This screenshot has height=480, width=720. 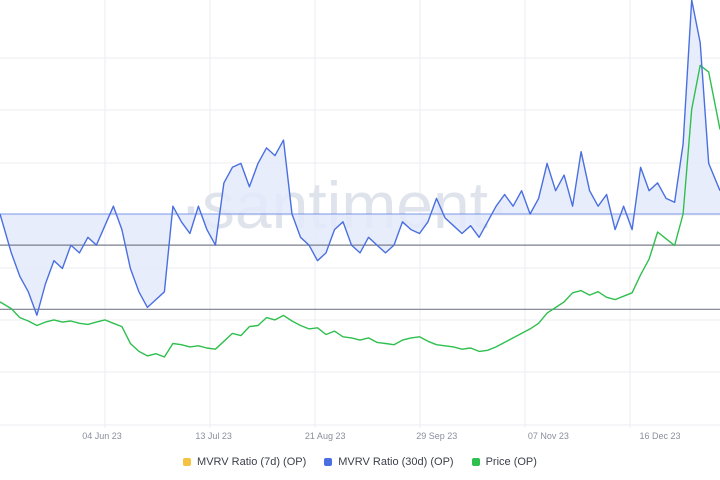 I want to click on x-tick-label: 29 Sep 23, so click(x=436, y=436).